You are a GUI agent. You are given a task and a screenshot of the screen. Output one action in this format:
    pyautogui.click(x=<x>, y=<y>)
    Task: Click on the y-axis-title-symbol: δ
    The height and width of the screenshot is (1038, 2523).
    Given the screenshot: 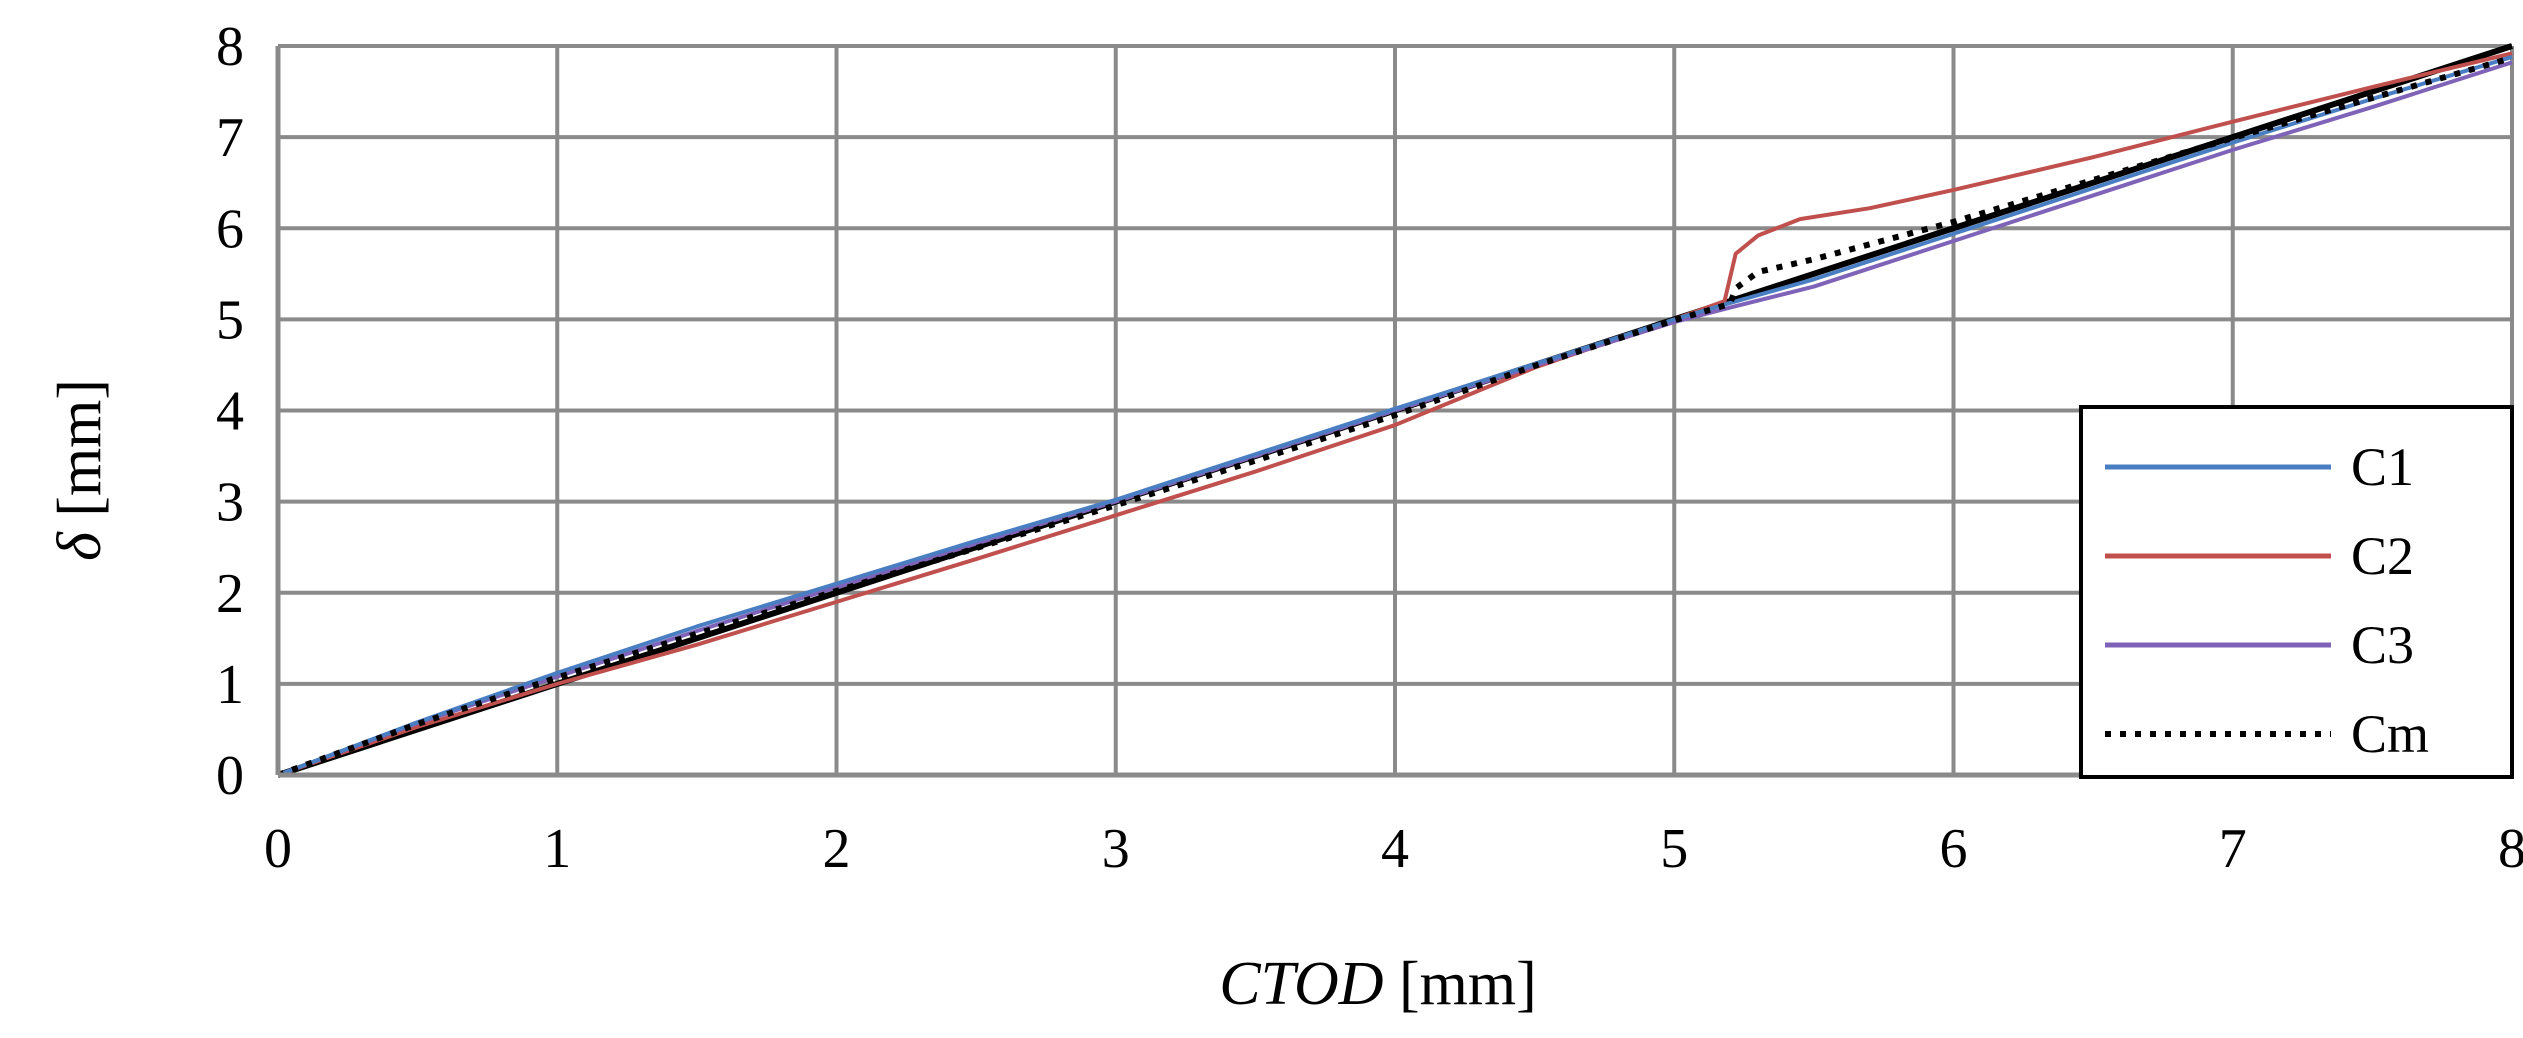 What is the action you would take?
    pyautogui.click(x=80, y=546)
    